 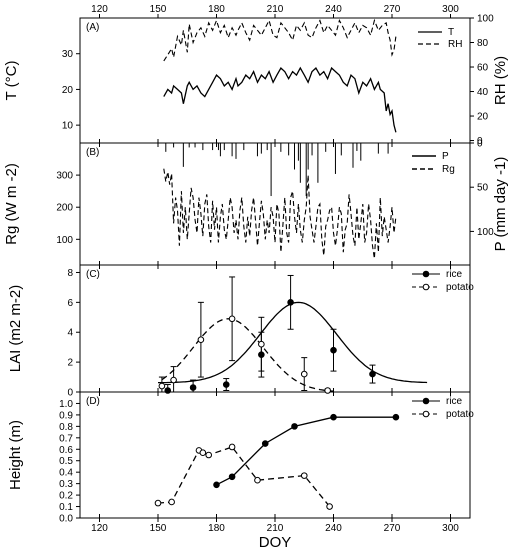 I want to click on y-left-tick-label: 30, so click(x=68, y=54).